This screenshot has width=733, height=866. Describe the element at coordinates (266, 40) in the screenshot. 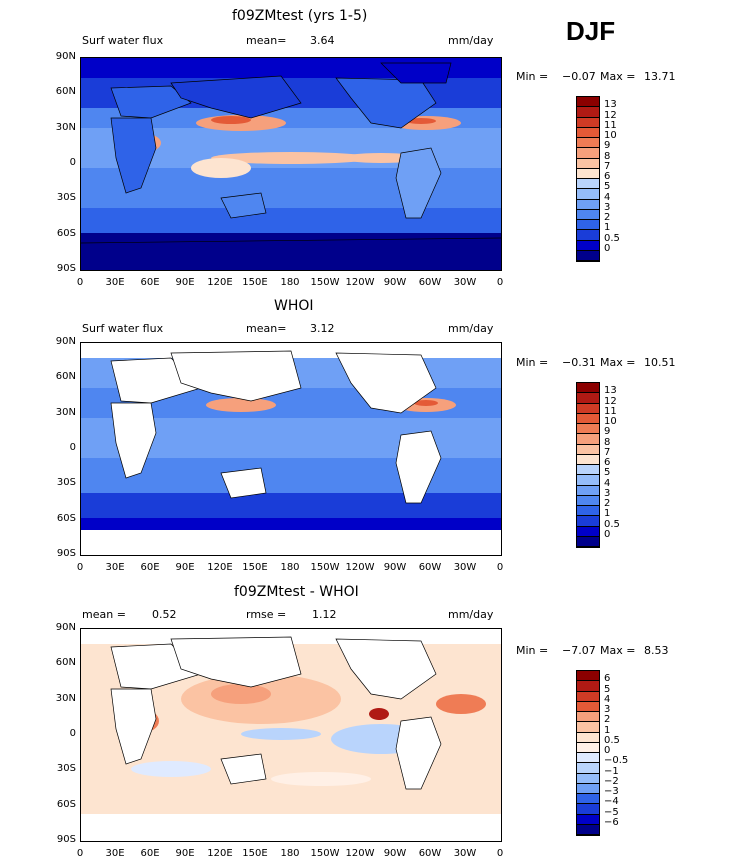

I see `mean-label: mean=` at that location.